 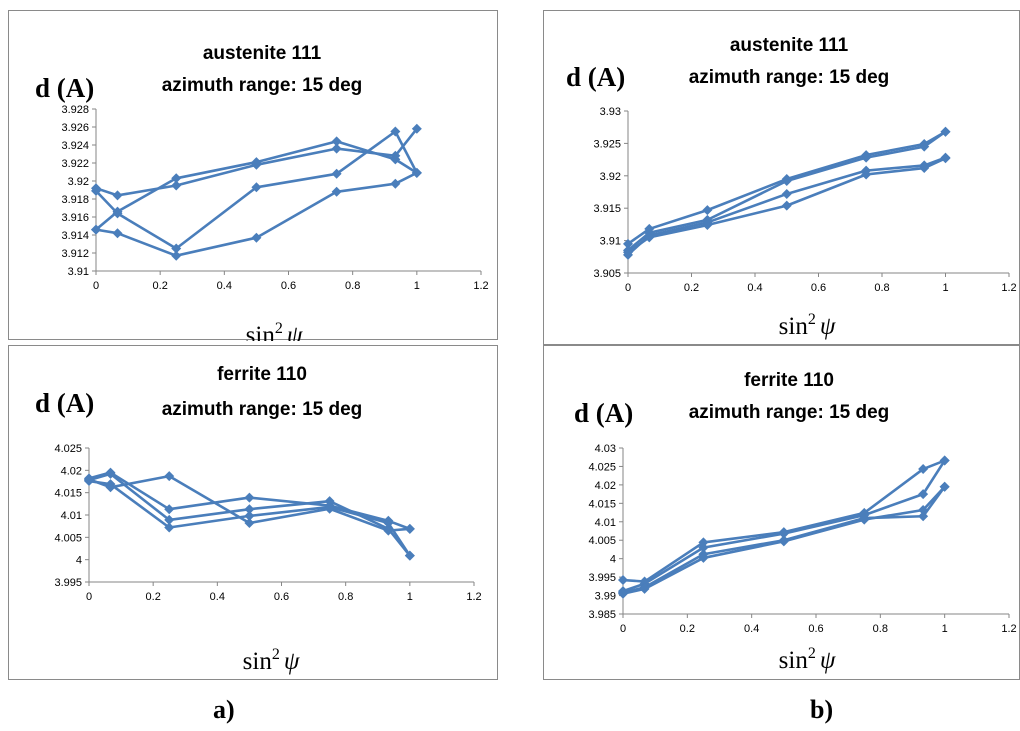 What do you see at coordinates (789, 45) in the screenshot?
I see `chart-title: austenite 111` at bounding box center [789, 45].